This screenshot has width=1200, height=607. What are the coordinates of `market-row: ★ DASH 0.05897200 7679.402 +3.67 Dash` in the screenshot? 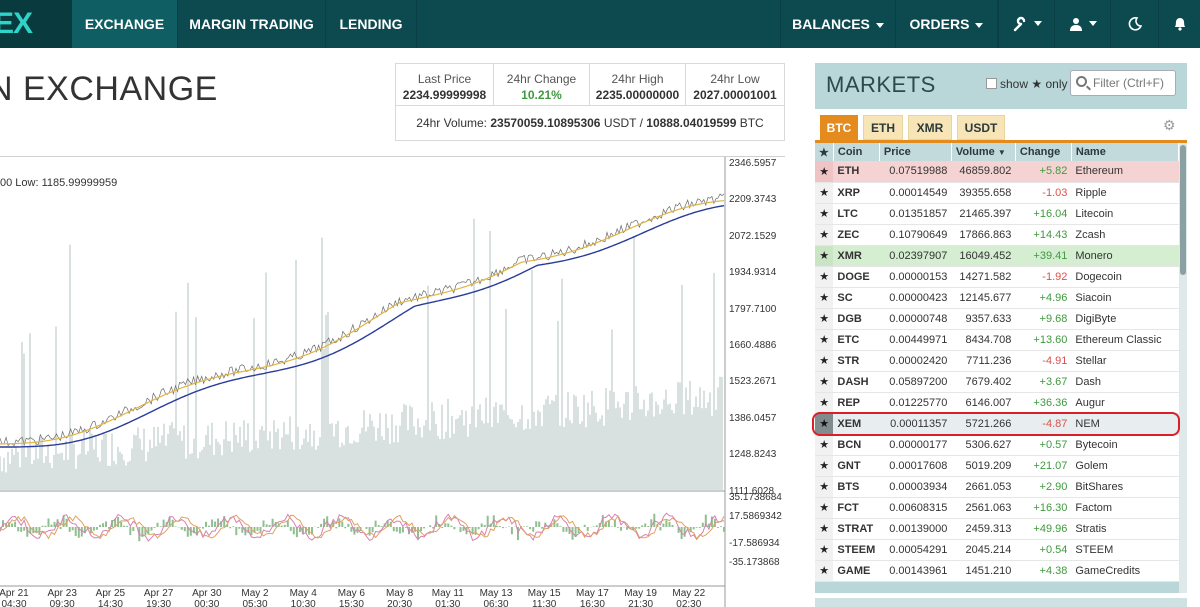 It's located at (997, 382).